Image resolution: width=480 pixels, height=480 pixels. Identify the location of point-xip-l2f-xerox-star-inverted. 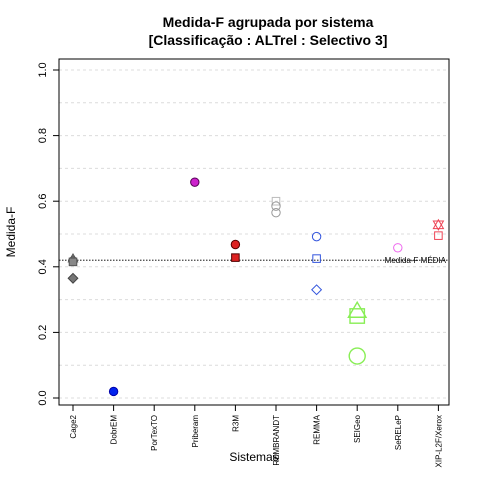
(438, 225).